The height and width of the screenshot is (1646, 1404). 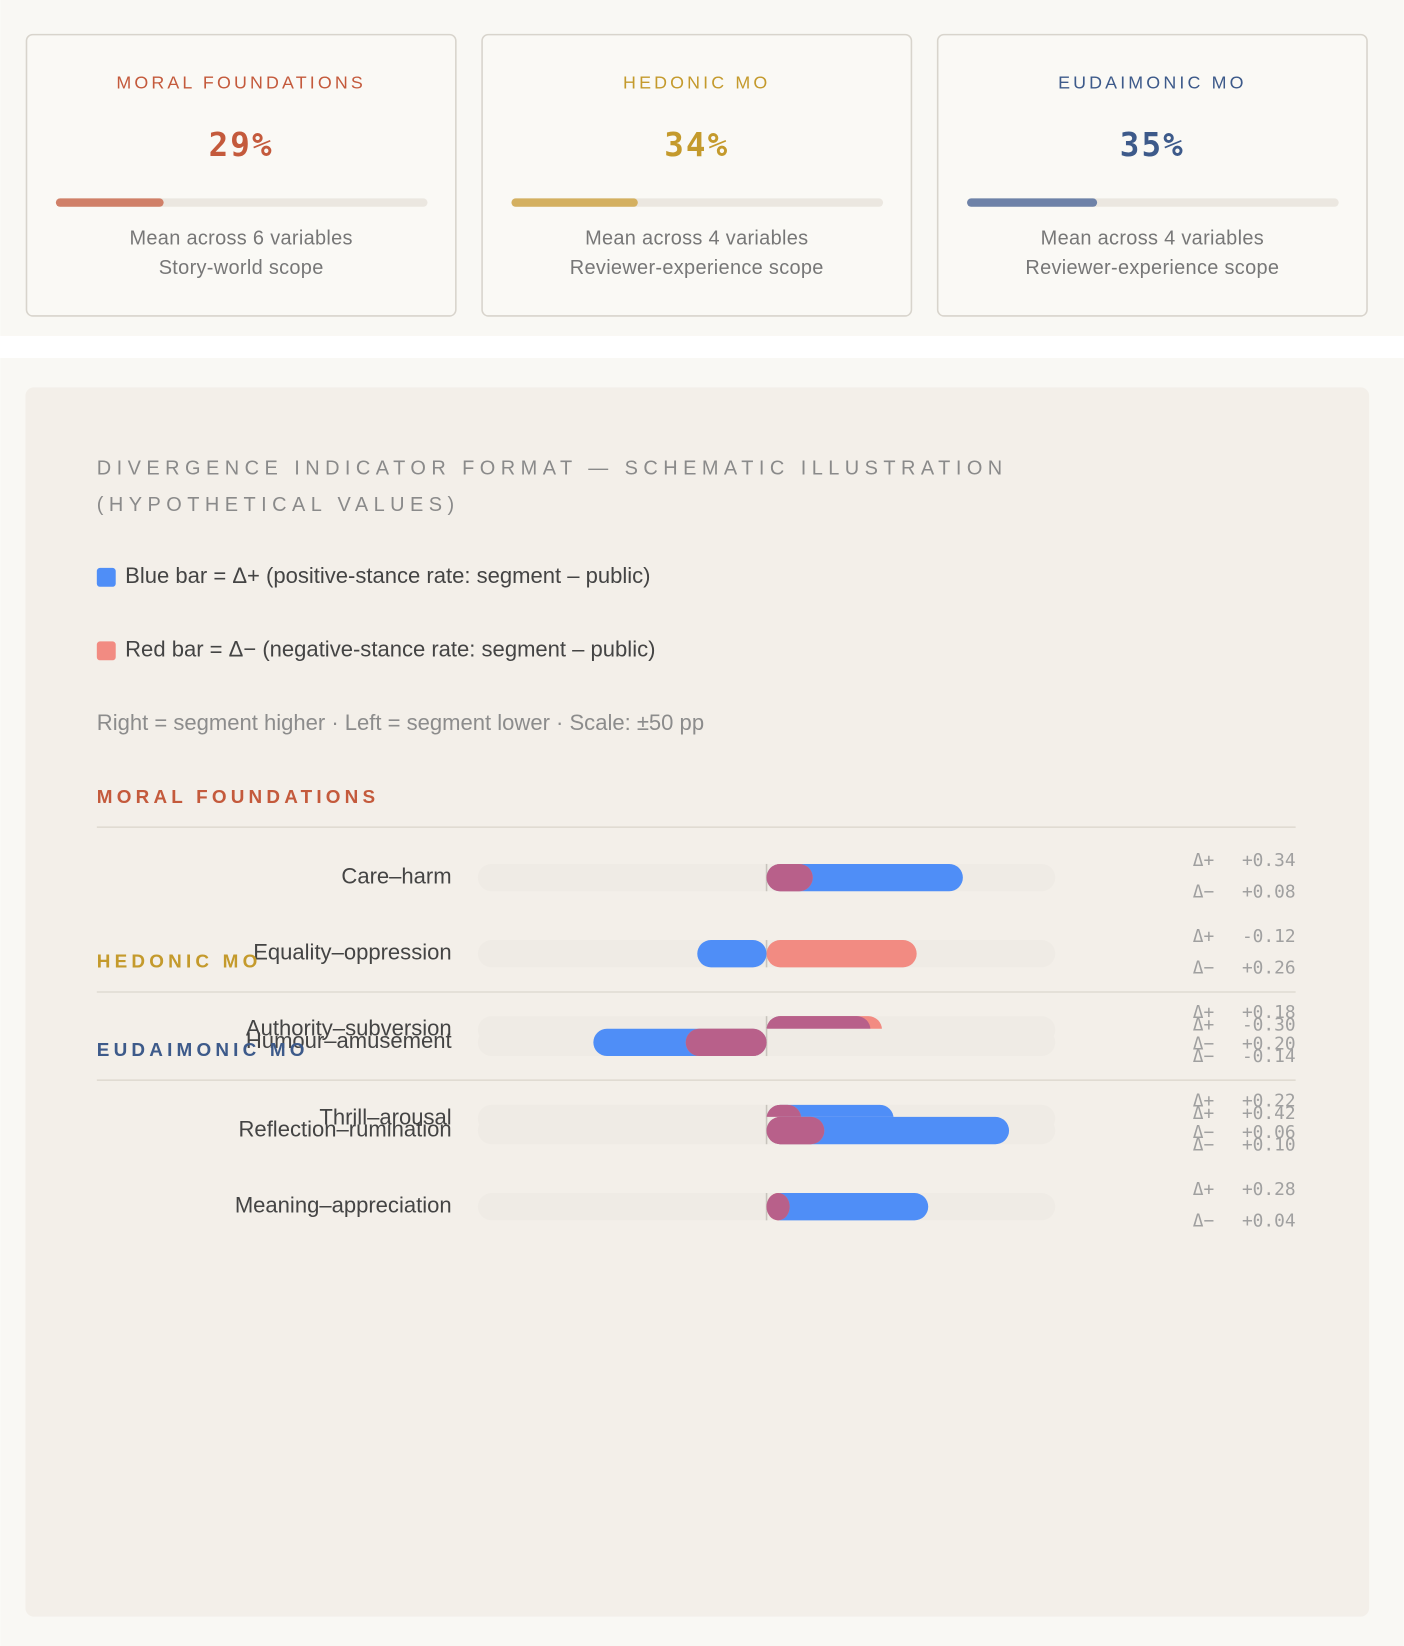 What do you see at coordinates (1269, 936) in the screenshot?
I see `delta-value: -0.12` at bounding box center [1269, 936].